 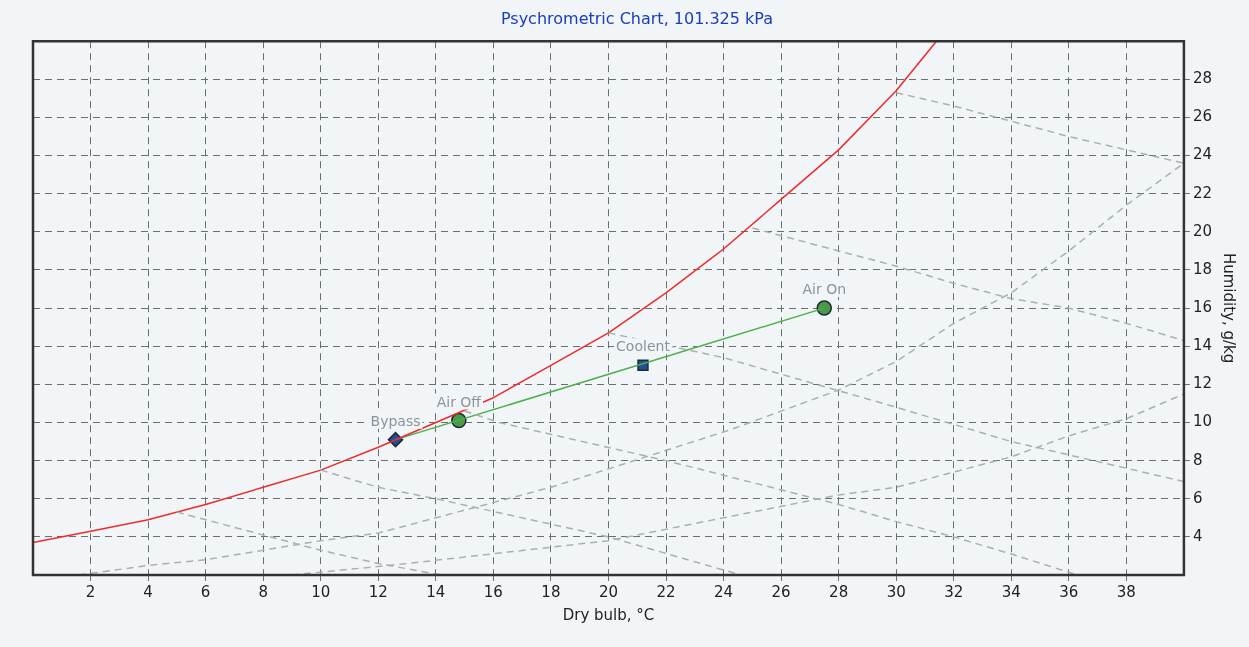 I want to click on x-axis-title: Dry bulb, °C, so click(x=608, y=614).